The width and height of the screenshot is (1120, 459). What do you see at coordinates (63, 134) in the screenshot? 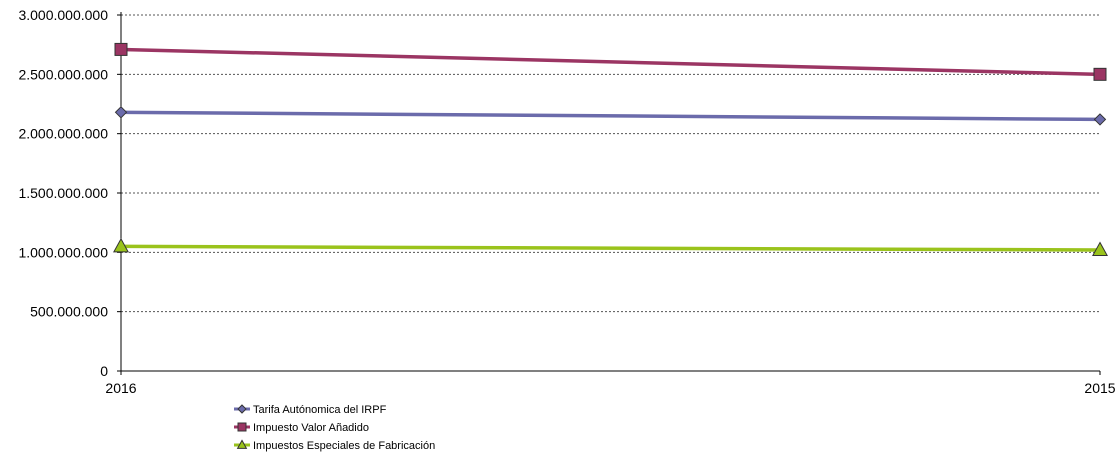
I see `y-tick-label: 2.000.000.000` at bounding box center [63, 134].